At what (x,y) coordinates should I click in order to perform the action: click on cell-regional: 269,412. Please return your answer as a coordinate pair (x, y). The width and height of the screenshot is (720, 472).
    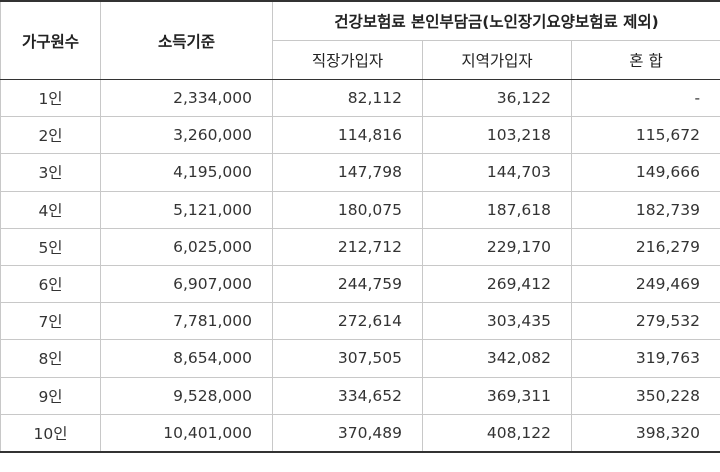
    Looking at the image, I should click on (497, 284).